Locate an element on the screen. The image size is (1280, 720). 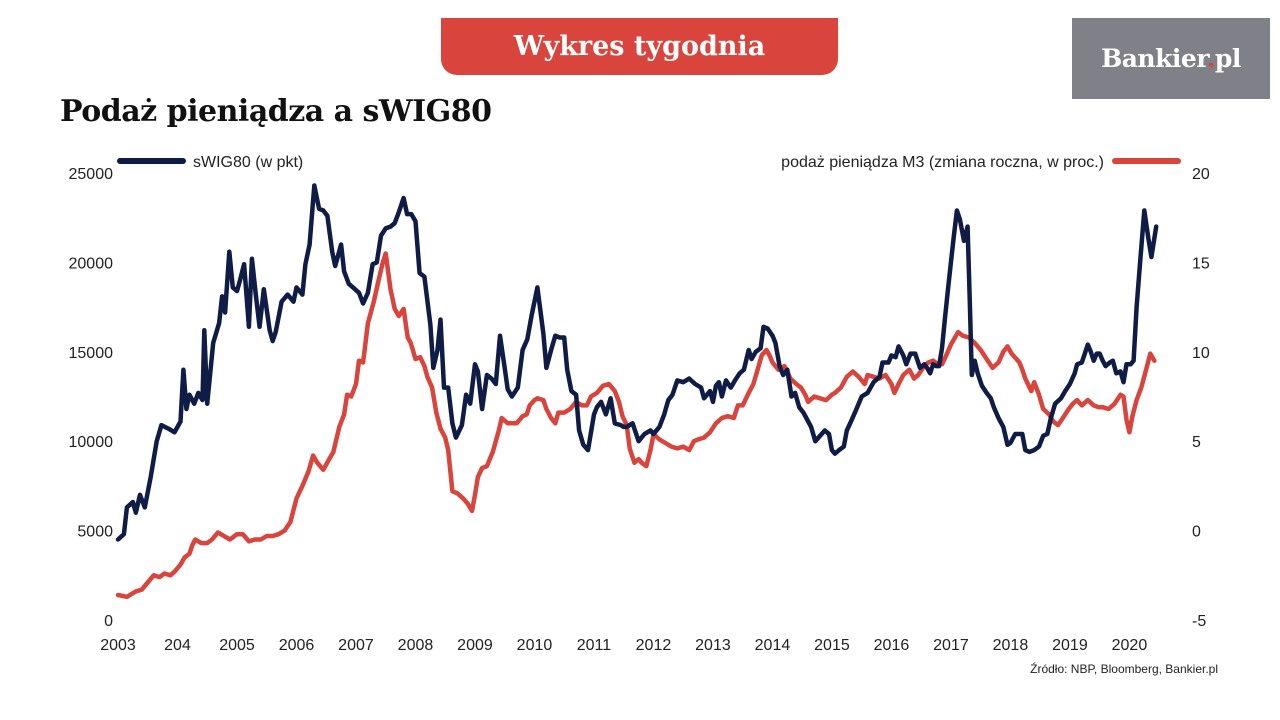
x-tick-label: 2016 is located at coordinates (892, 645).